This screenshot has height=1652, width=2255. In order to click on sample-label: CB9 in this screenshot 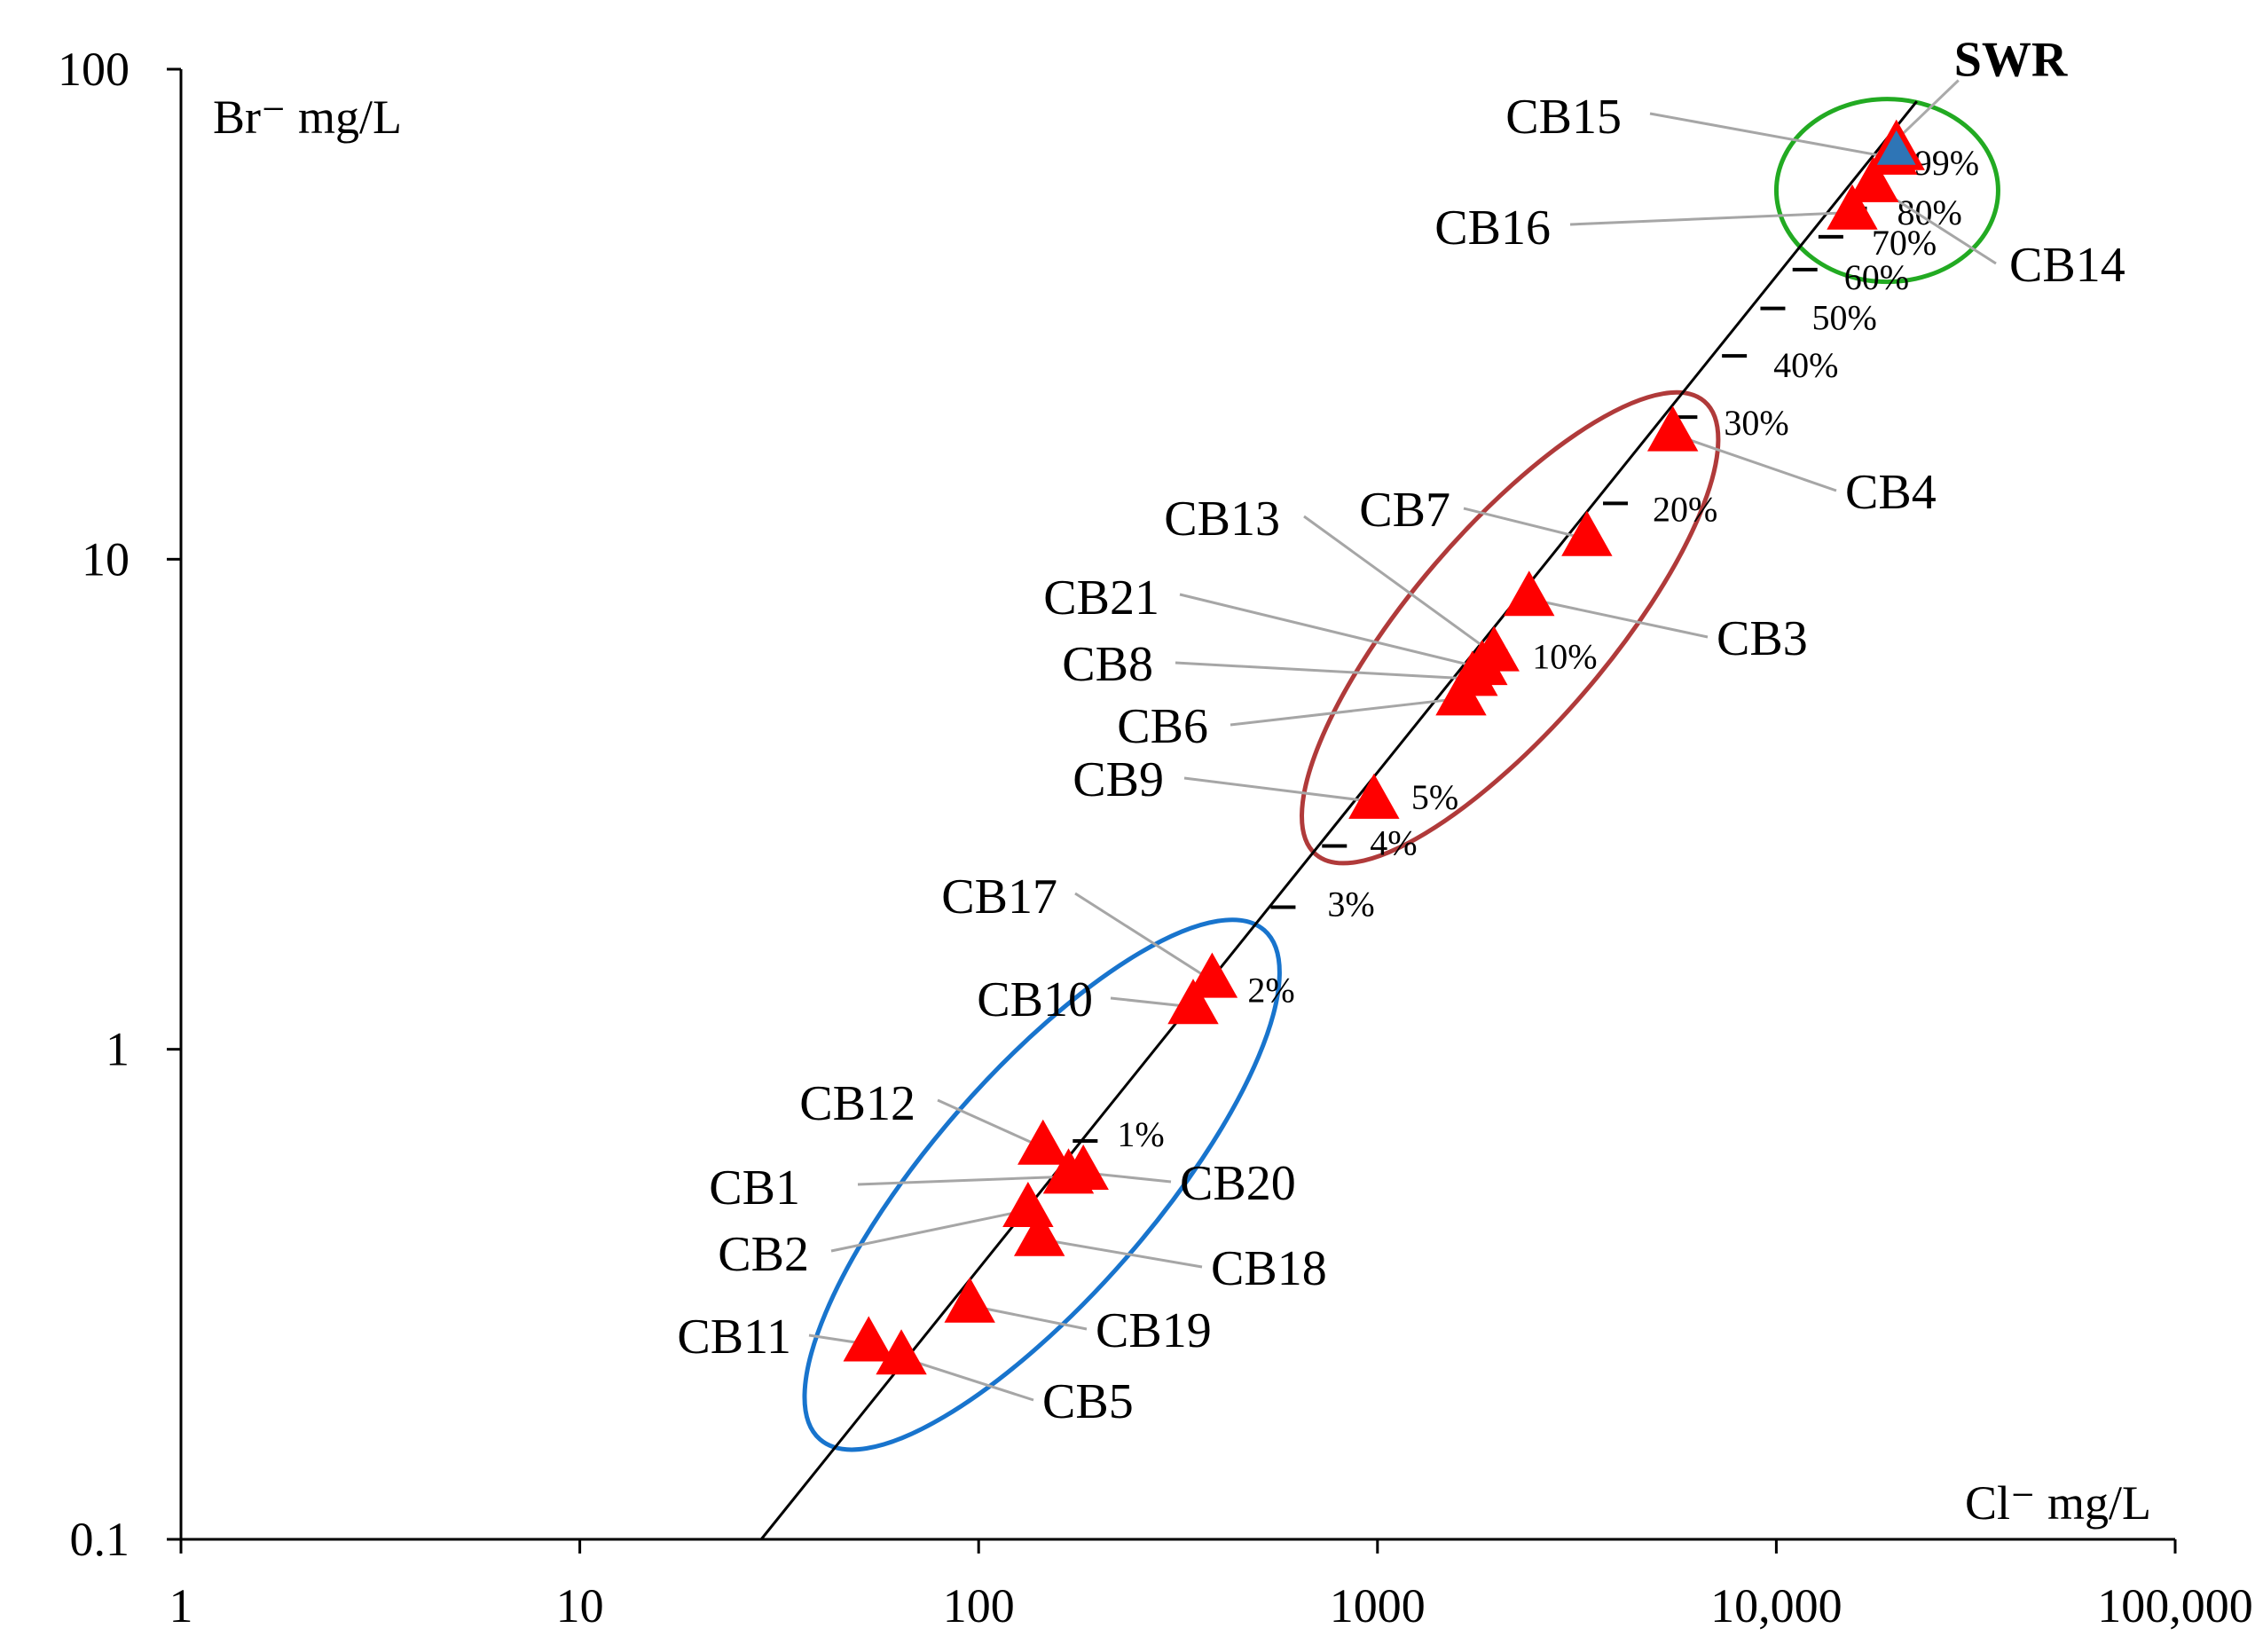, I will do `click(1118, 779)`.